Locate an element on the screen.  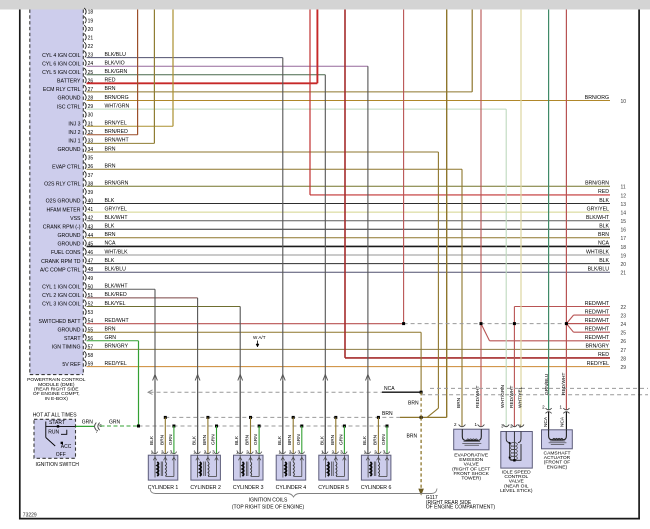
svg-text: SWITCHED BATT is located at coordinates (60, 322).